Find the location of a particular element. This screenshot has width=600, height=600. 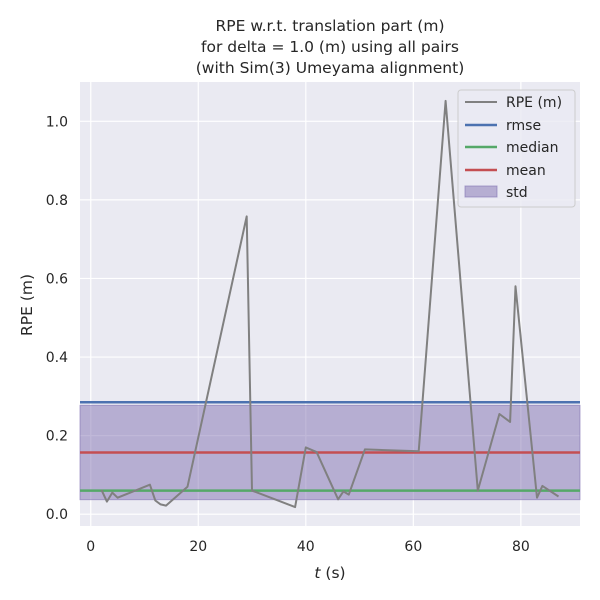

x-tick-label: 0 is located at coordinates (90, 547).